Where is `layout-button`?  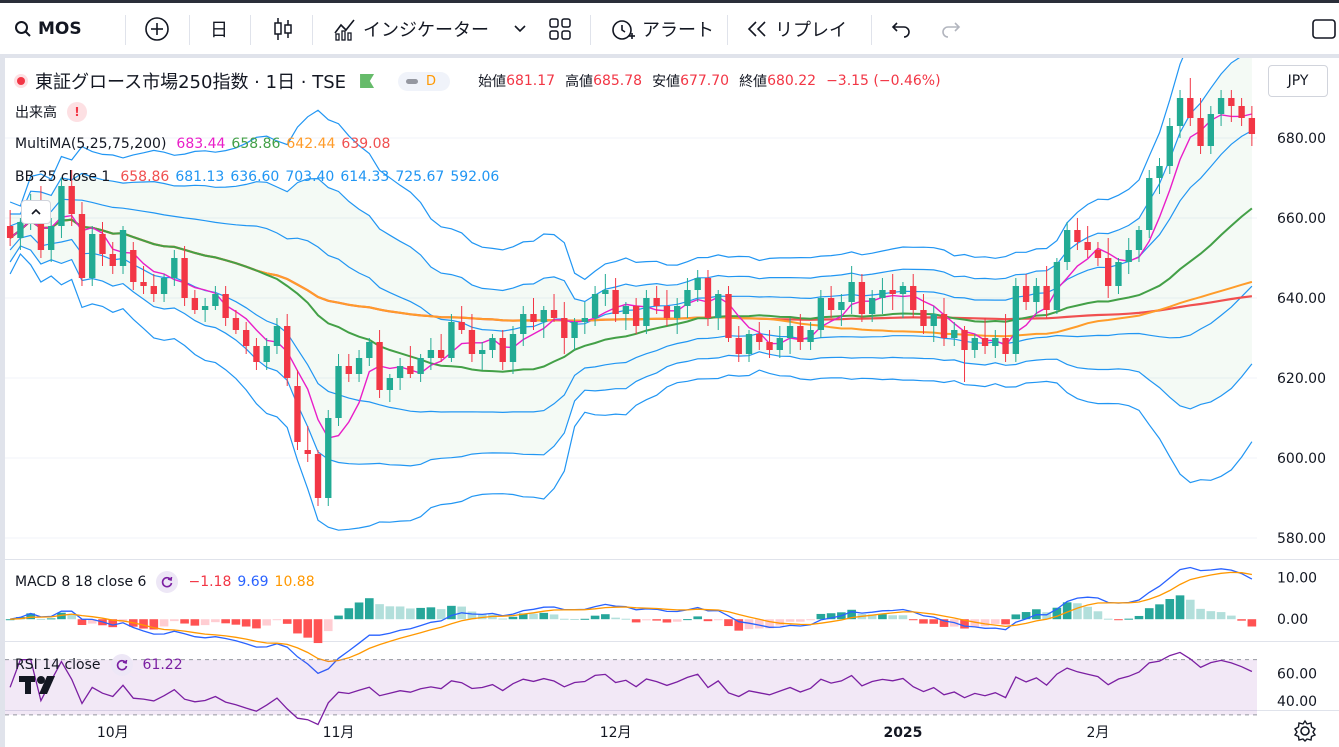 layout-button is located at coordinates (560, 28).